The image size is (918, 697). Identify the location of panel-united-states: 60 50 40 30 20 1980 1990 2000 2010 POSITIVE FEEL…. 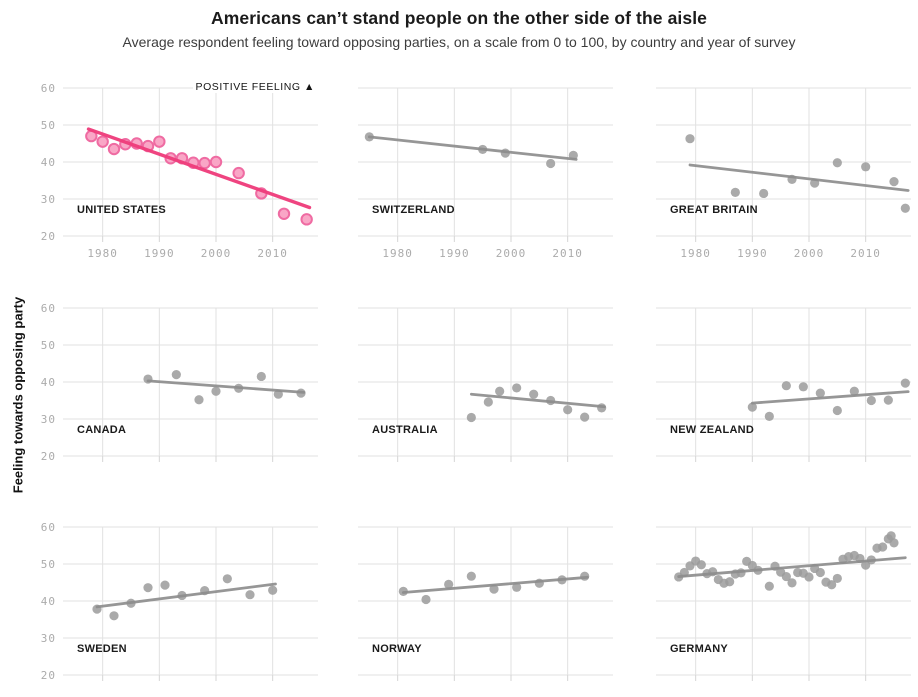
(175, 172).